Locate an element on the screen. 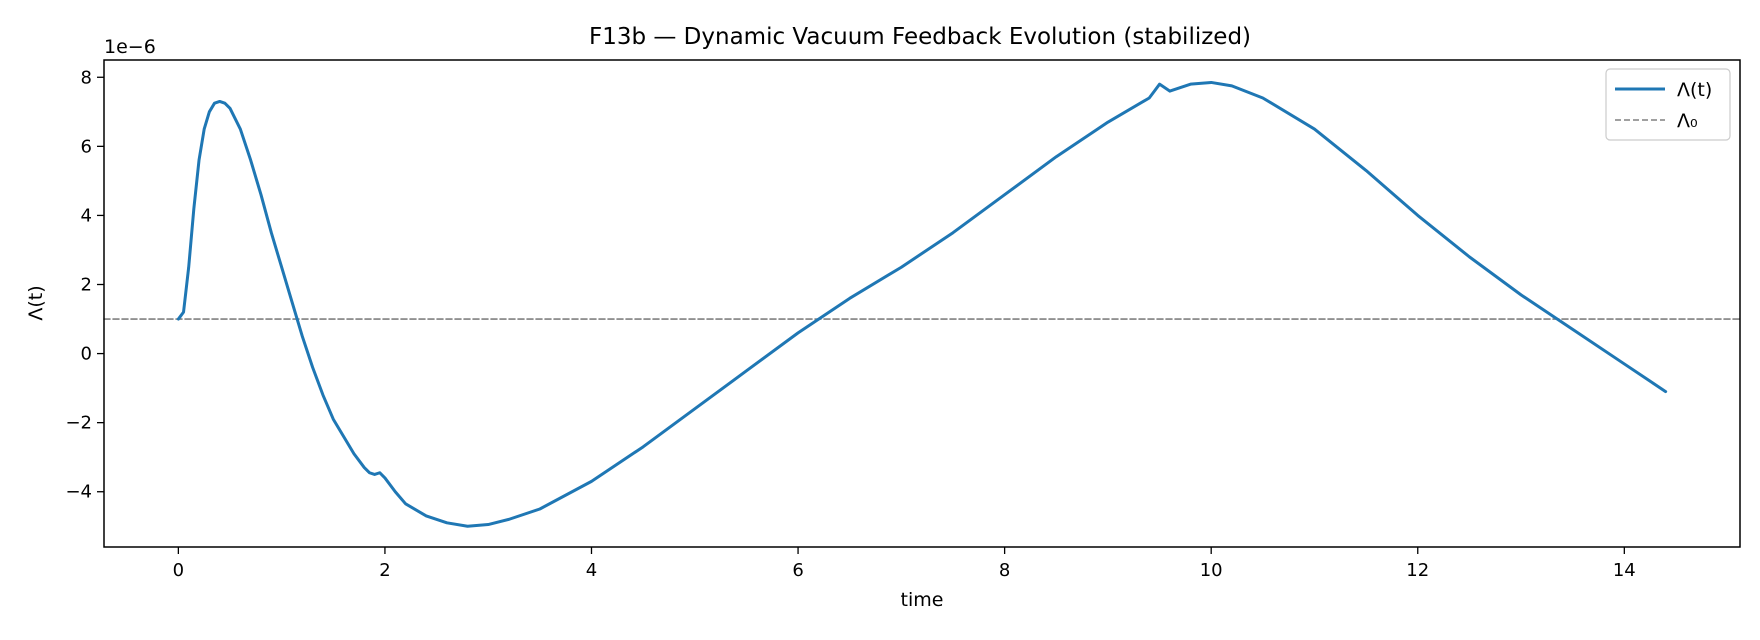  legend-box is located at coordinates (1668, 104).